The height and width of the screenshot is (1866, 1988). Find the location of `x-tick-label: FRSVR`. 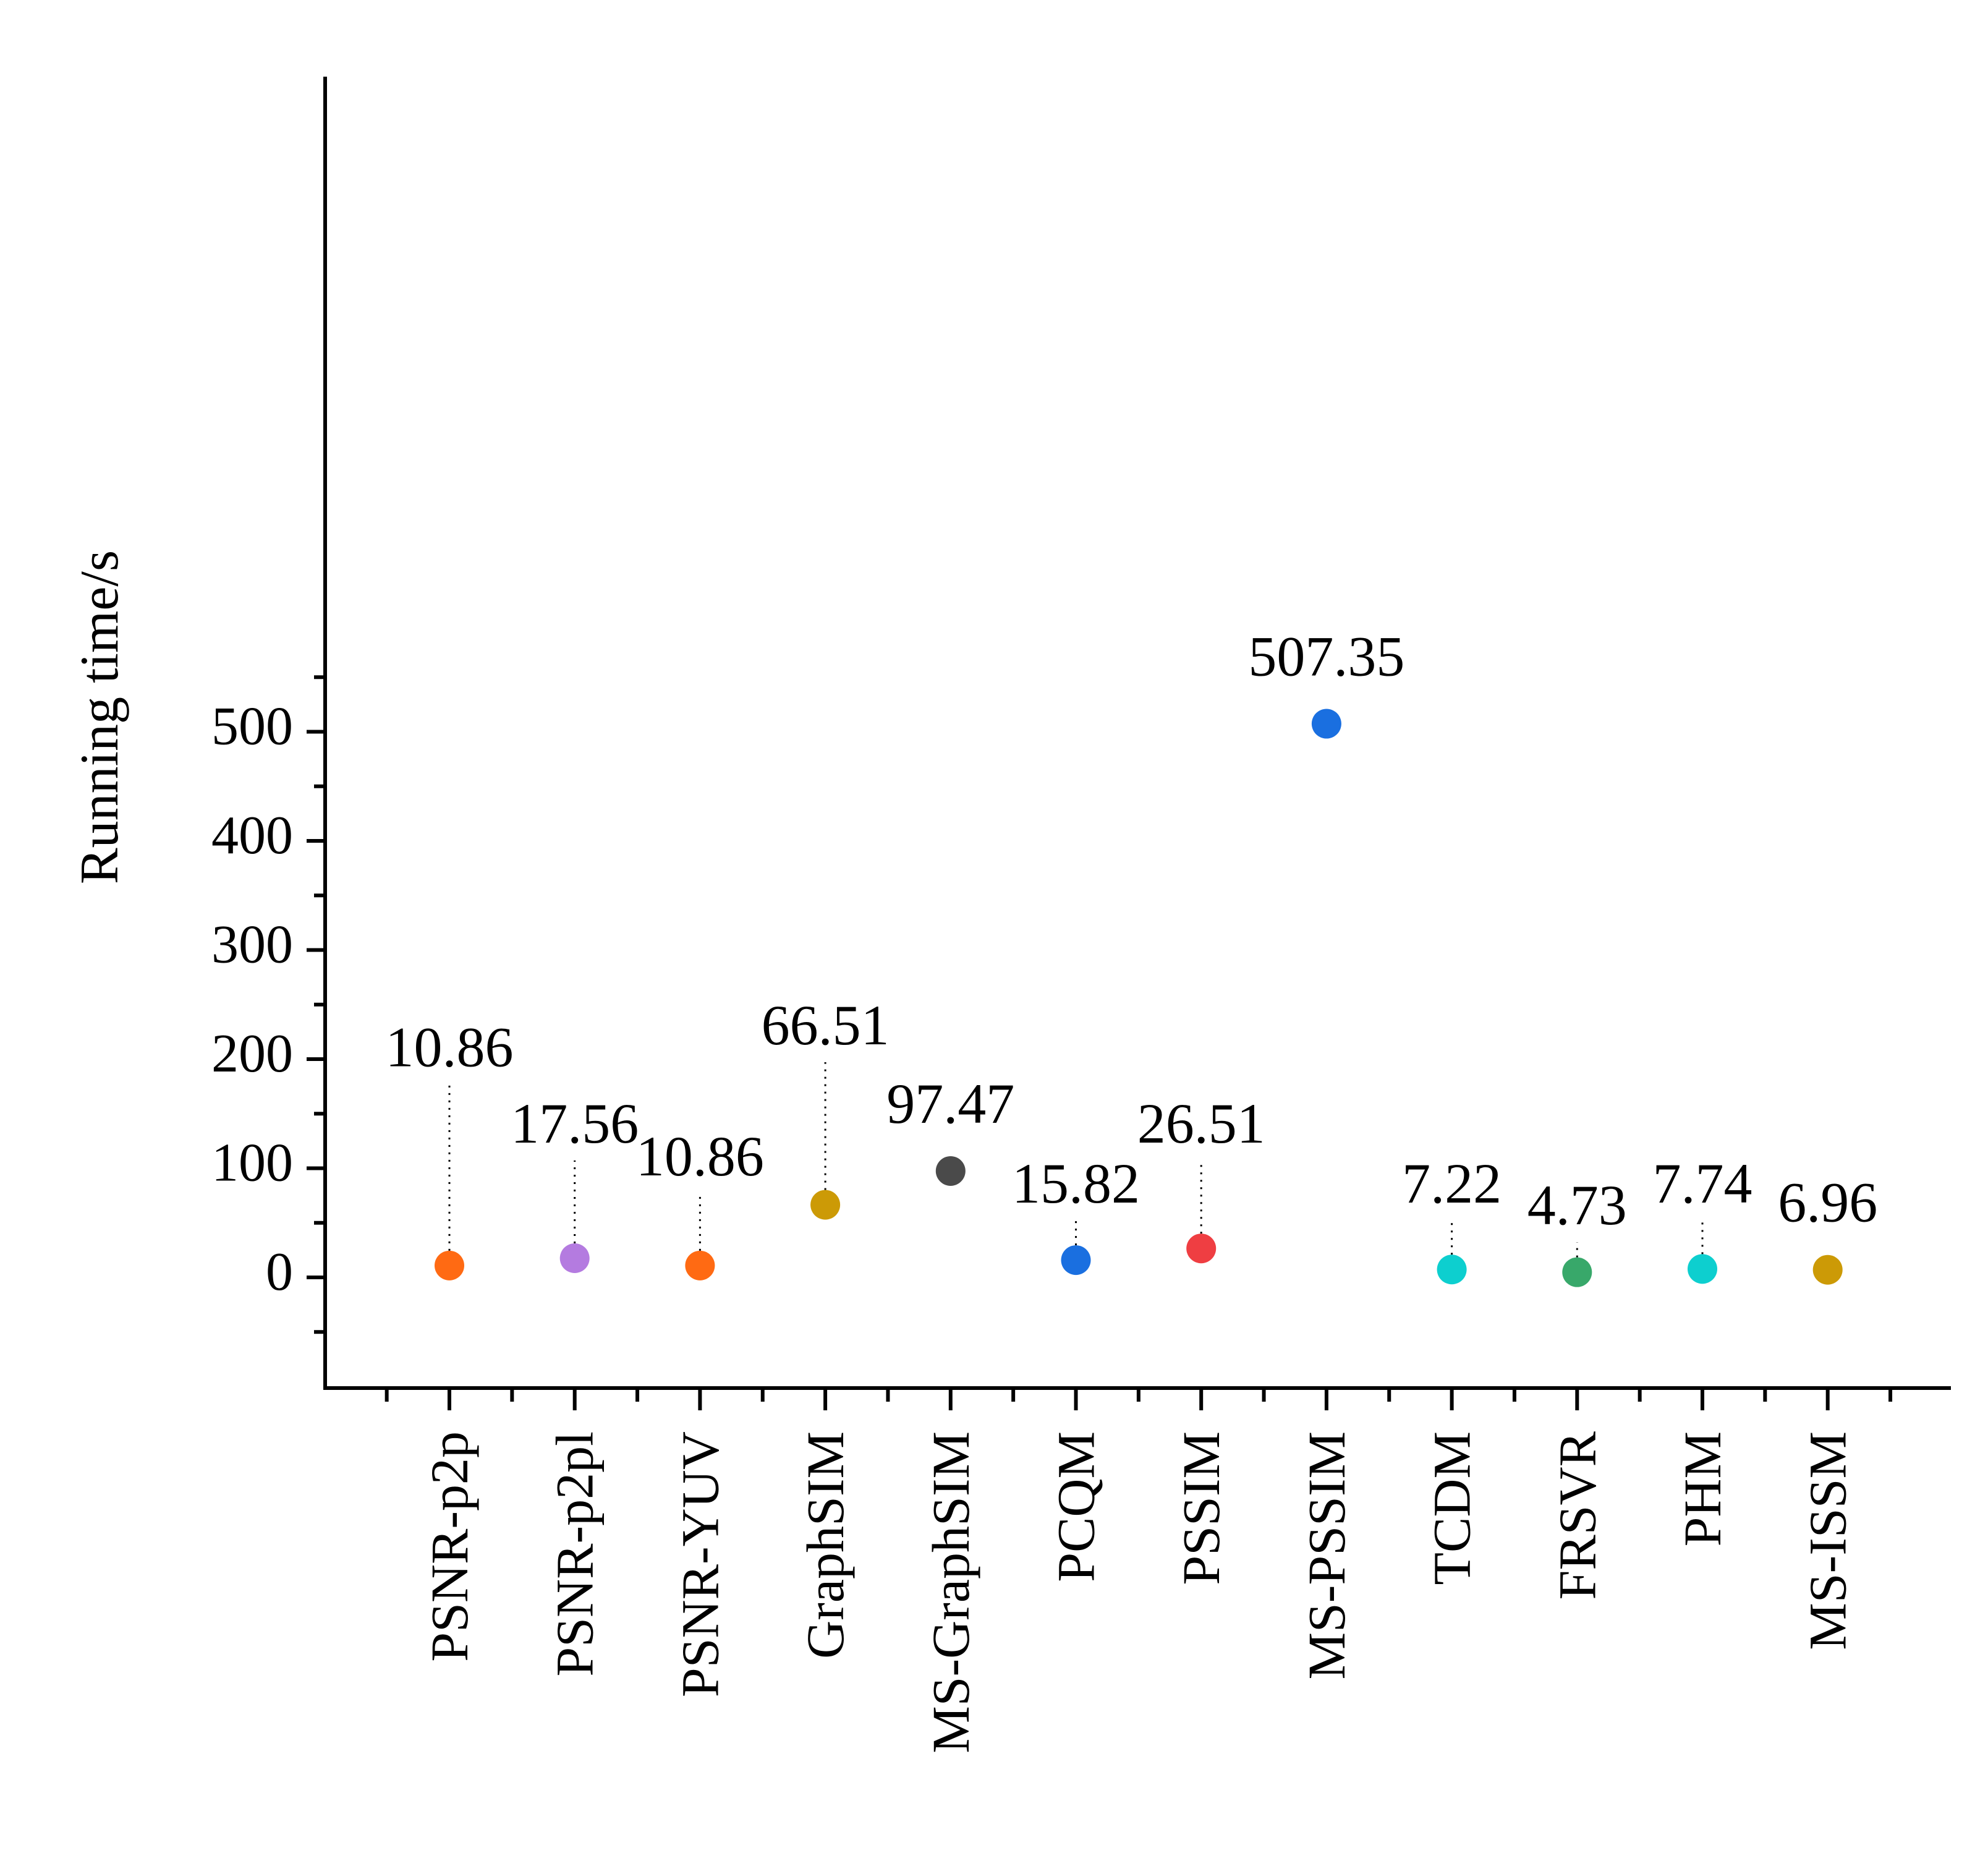

x-tick-label: FRSVR is located at coordinates (1577, 1515).